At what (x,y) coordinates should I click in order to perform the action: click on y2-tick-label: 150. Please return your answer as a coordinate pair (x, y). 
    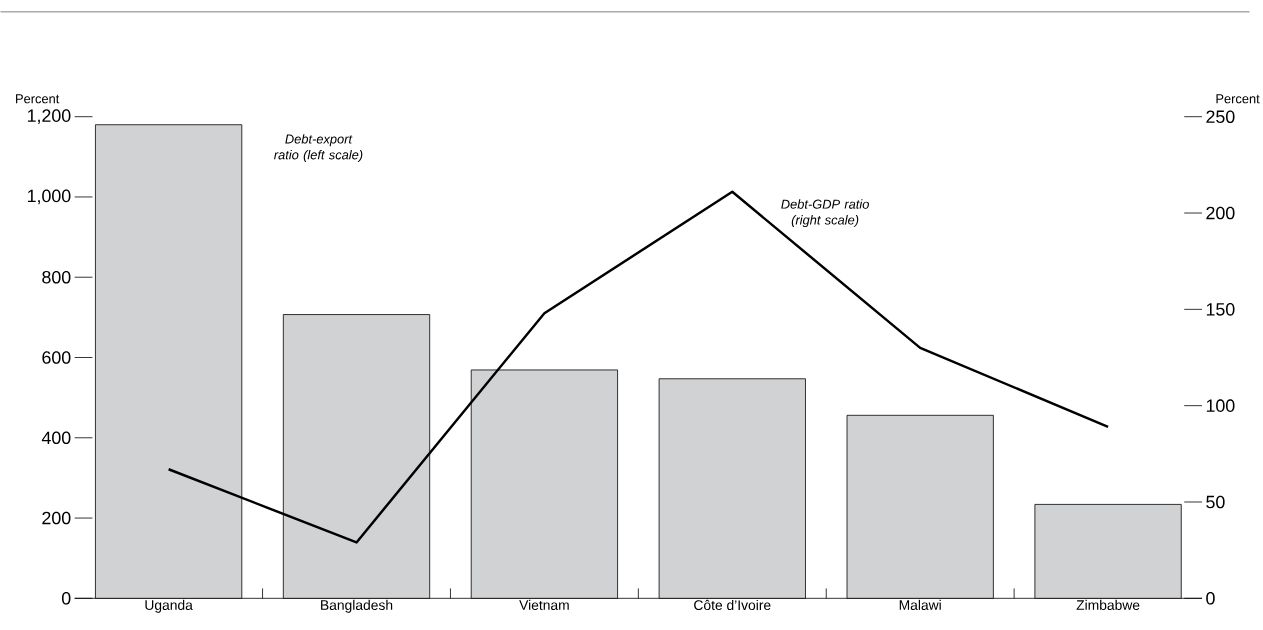
    Looking at the image, I should click on (1220, 309).